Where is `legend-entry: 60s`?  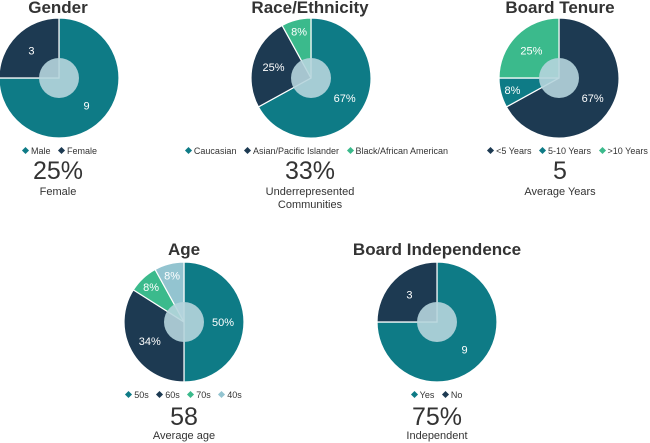
legend-entry: 60s is located at coordinates (168, 395).